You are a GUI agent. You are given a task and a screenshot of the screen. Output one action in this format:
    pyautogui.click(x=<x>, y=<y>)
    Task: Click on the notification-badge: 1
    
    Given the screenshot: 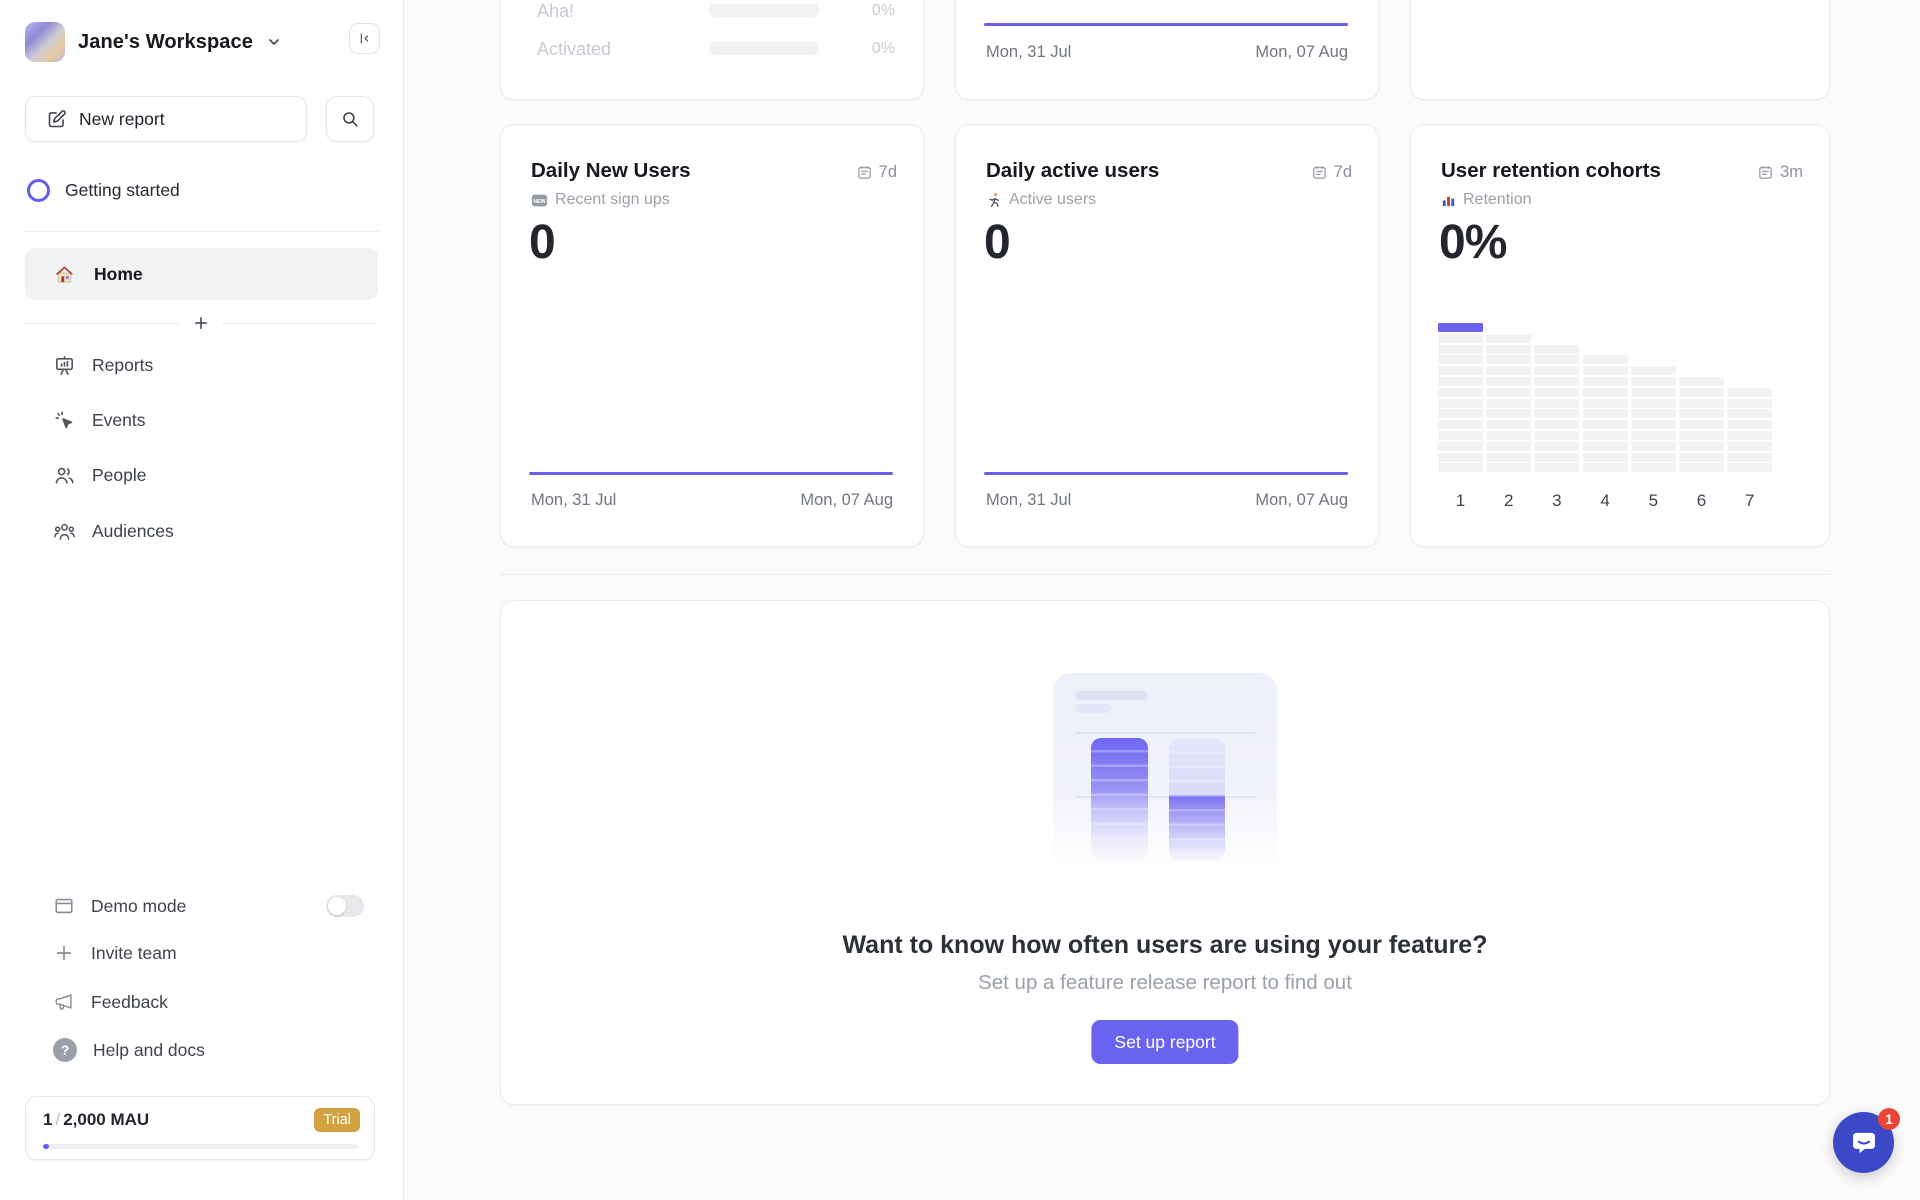 What is the action you would take?
    pyautogui.click(x=1889, y=1119)
    